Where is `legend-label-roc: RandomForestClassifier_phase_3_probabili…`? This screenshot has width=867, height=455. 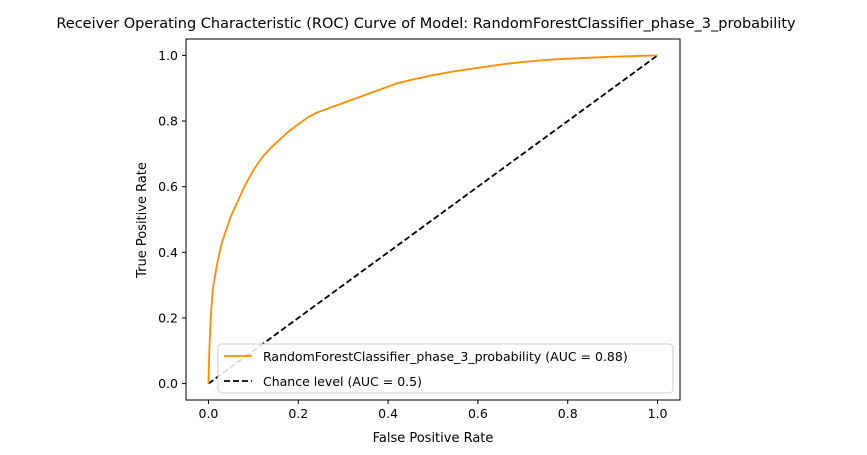
legend-label-roc: RandomForestClassifier_phase_3_probabili… is located at coordinates (445, 356).